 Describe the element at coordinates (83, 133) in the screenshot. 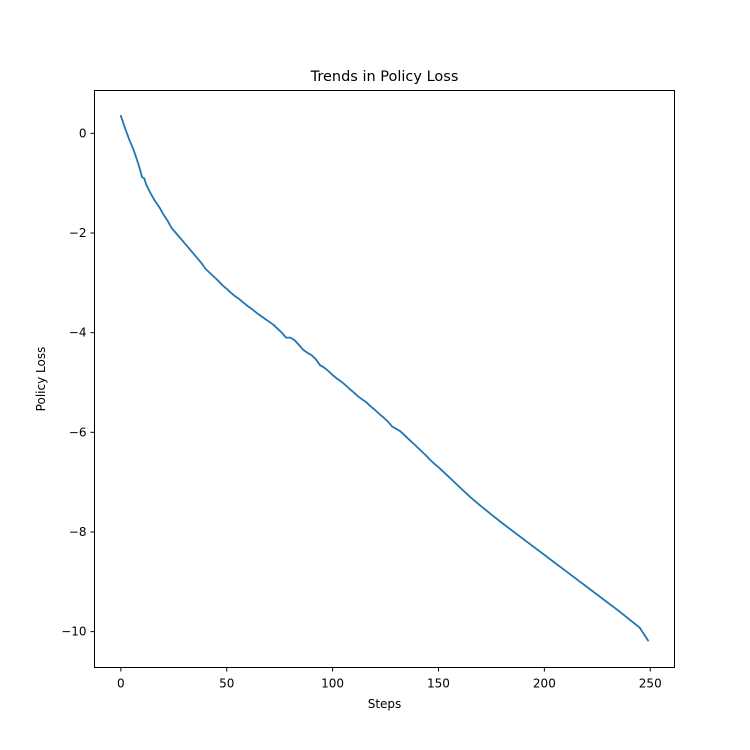

I see `y-tick-label: 0` at that location.